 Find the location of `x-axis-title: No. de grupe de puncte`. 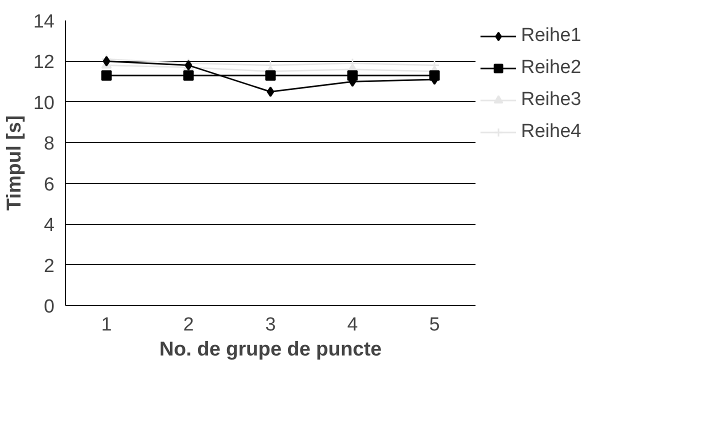

x-axis-title: No. de grupe de puncte is located at coordinates (270, 349).